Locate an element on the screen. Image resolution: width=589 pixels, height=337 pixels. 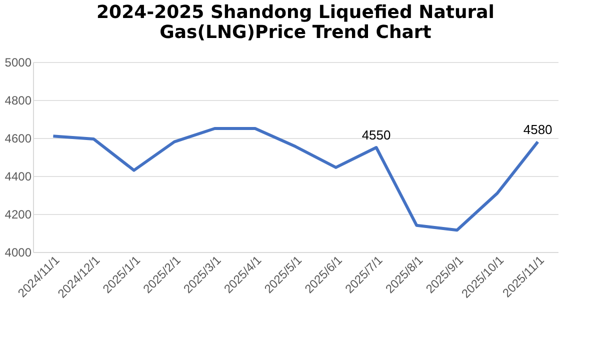
chart-title: 2024-2025 Shandong Liquefied Natural Gas(LNG)Price Trend Chart is located at coordinates (295, 22).